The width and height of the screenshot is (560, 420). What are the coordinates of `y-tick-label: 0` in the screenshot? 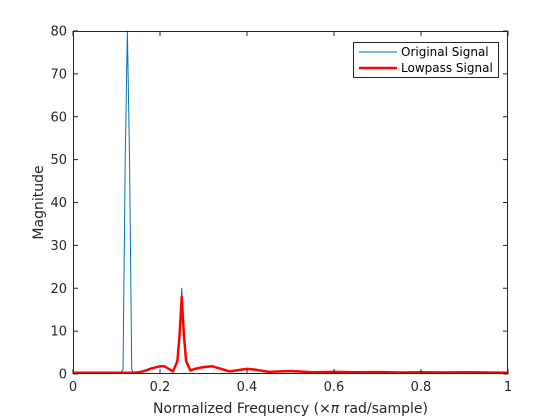 It's located at (63, 375).